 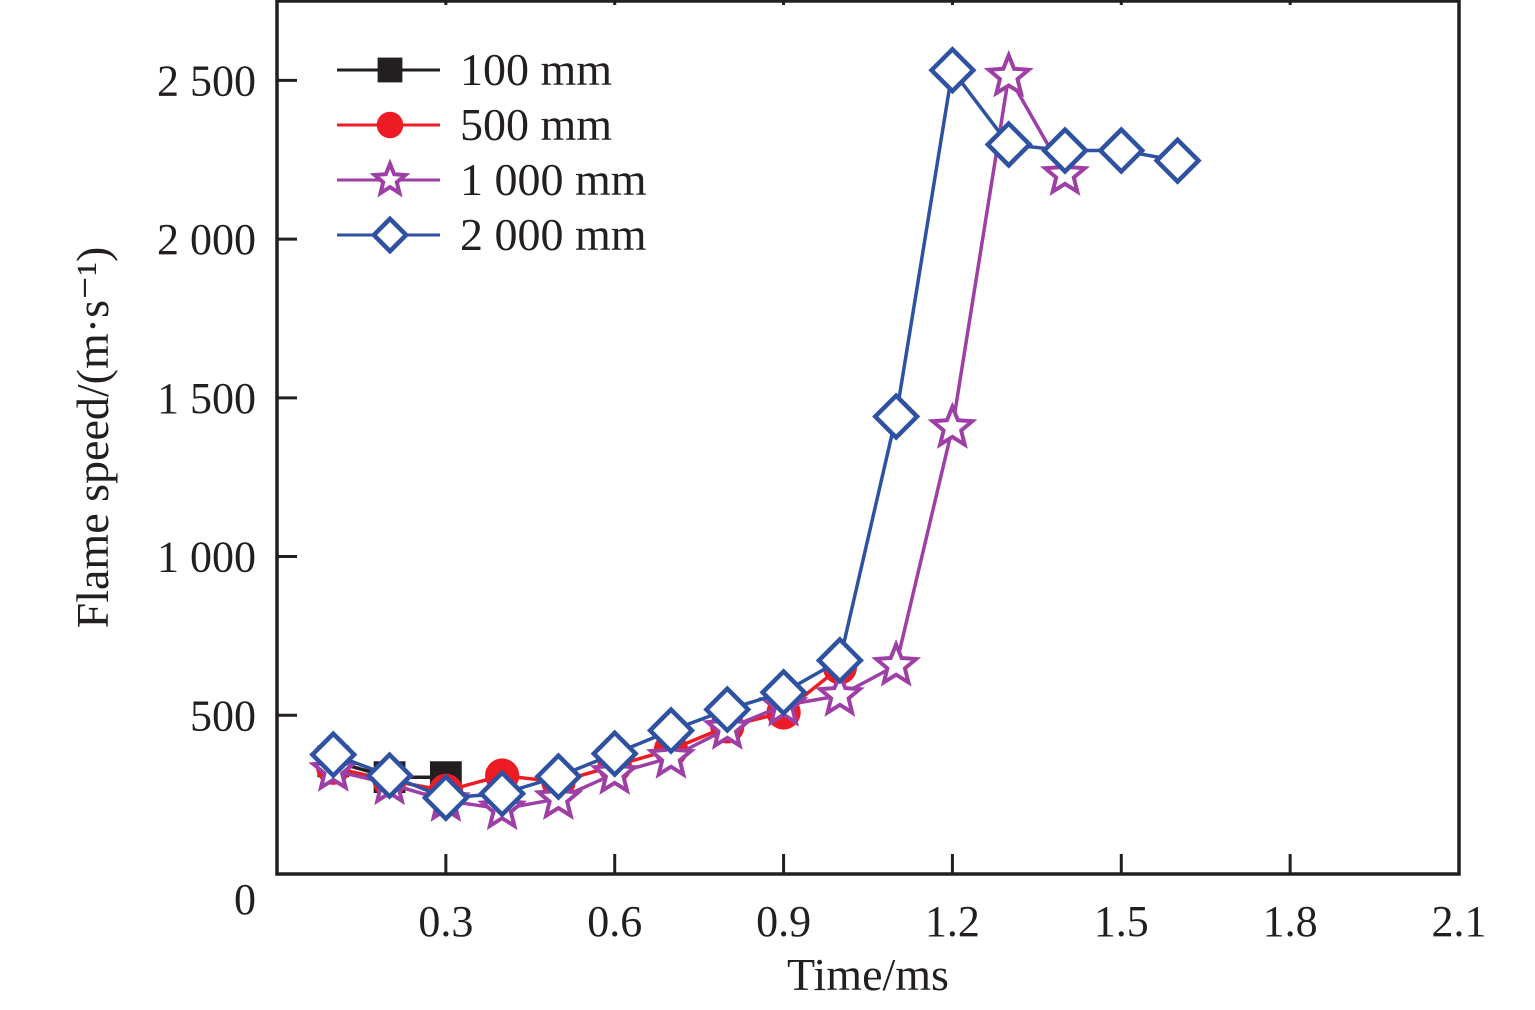 I want to click on legend-label: 500 mm, so click(x=536, y=124).